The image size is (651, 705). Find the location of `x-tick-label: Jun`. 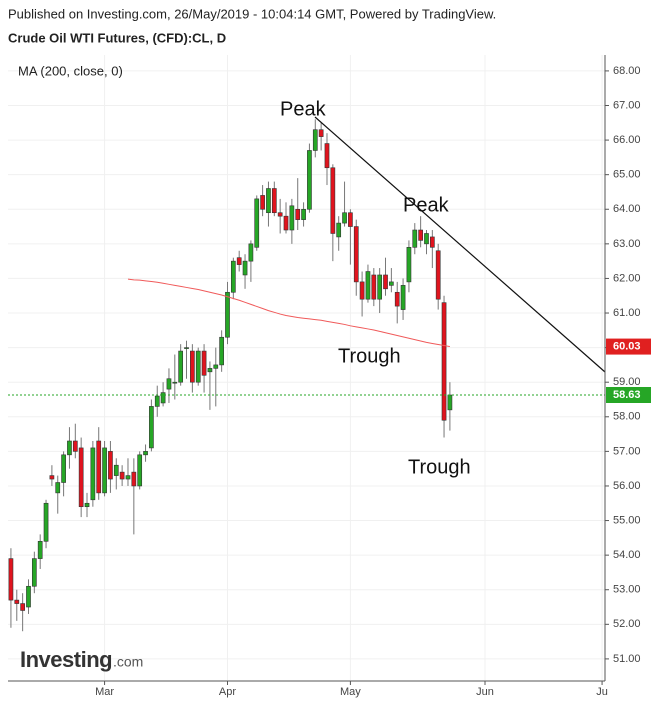

x-tick-label: Jun is located at coordinates (485, 692).